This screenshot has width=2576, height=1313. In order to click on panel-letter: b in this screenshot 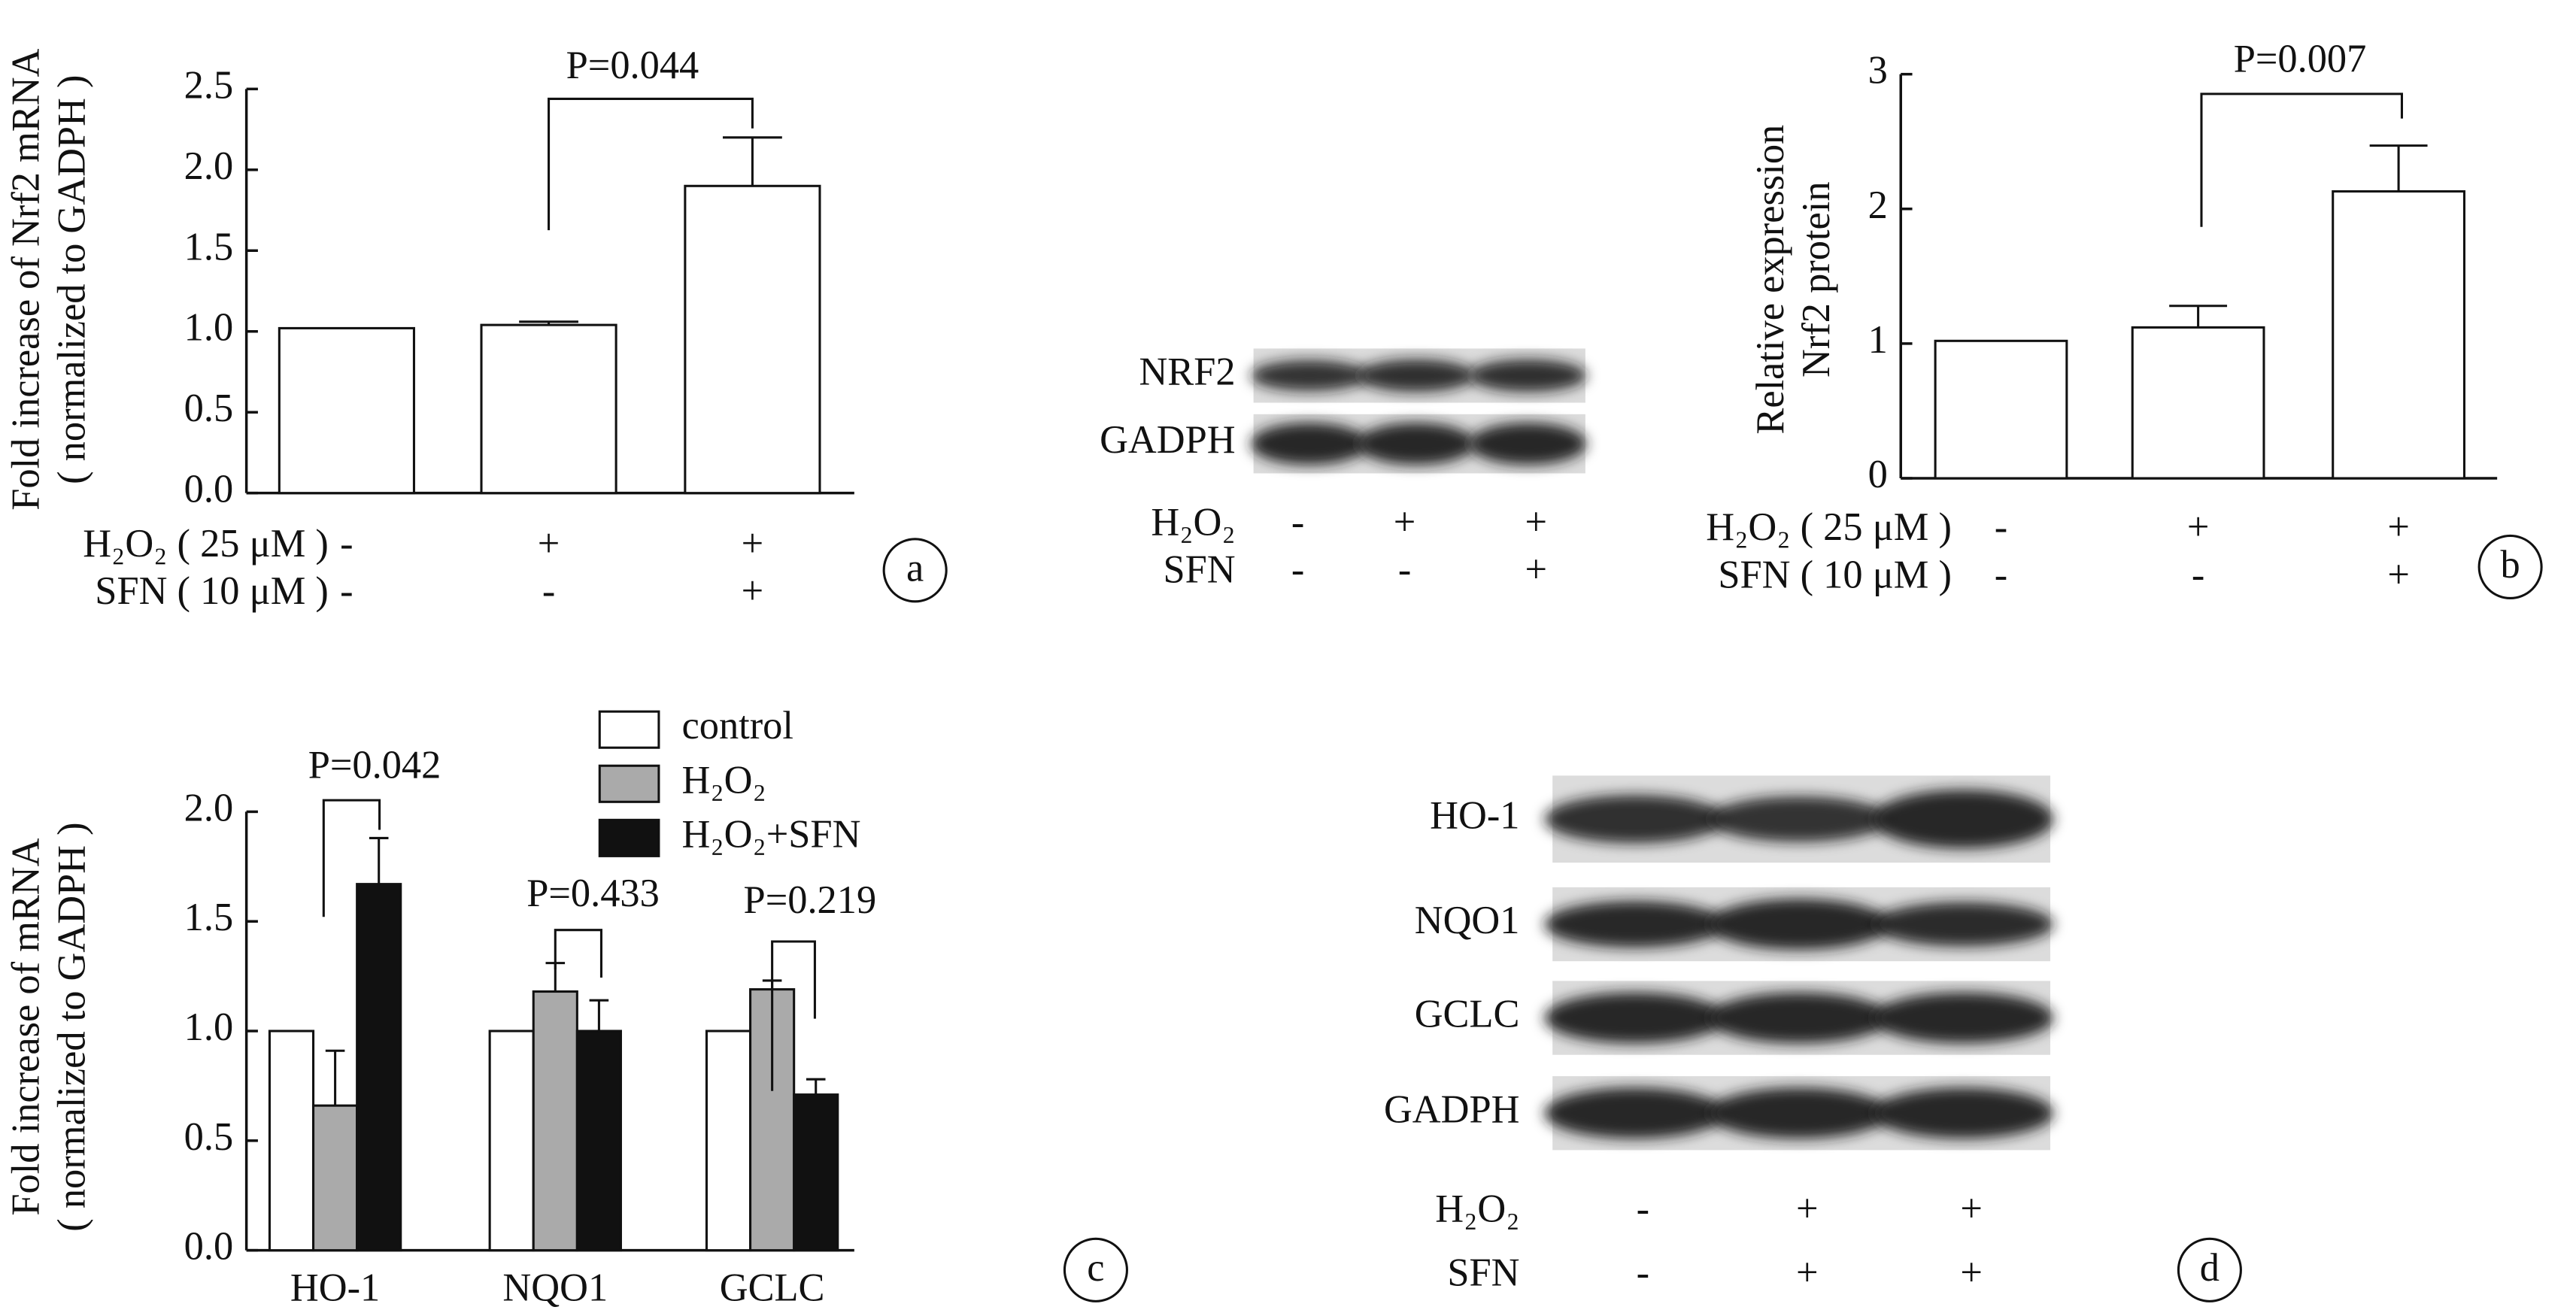, I will do `click(2510, 565)`.